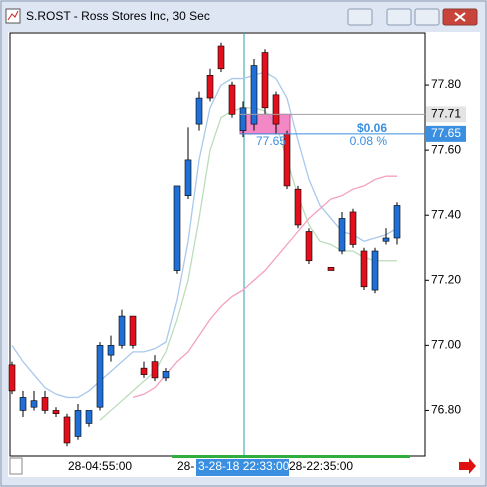 The width and height of the screenshot is (487, 487). What do you see at coordinates (460, 17) in the screenshot?
I see `close-glyph` at bounding box center [460, 17].